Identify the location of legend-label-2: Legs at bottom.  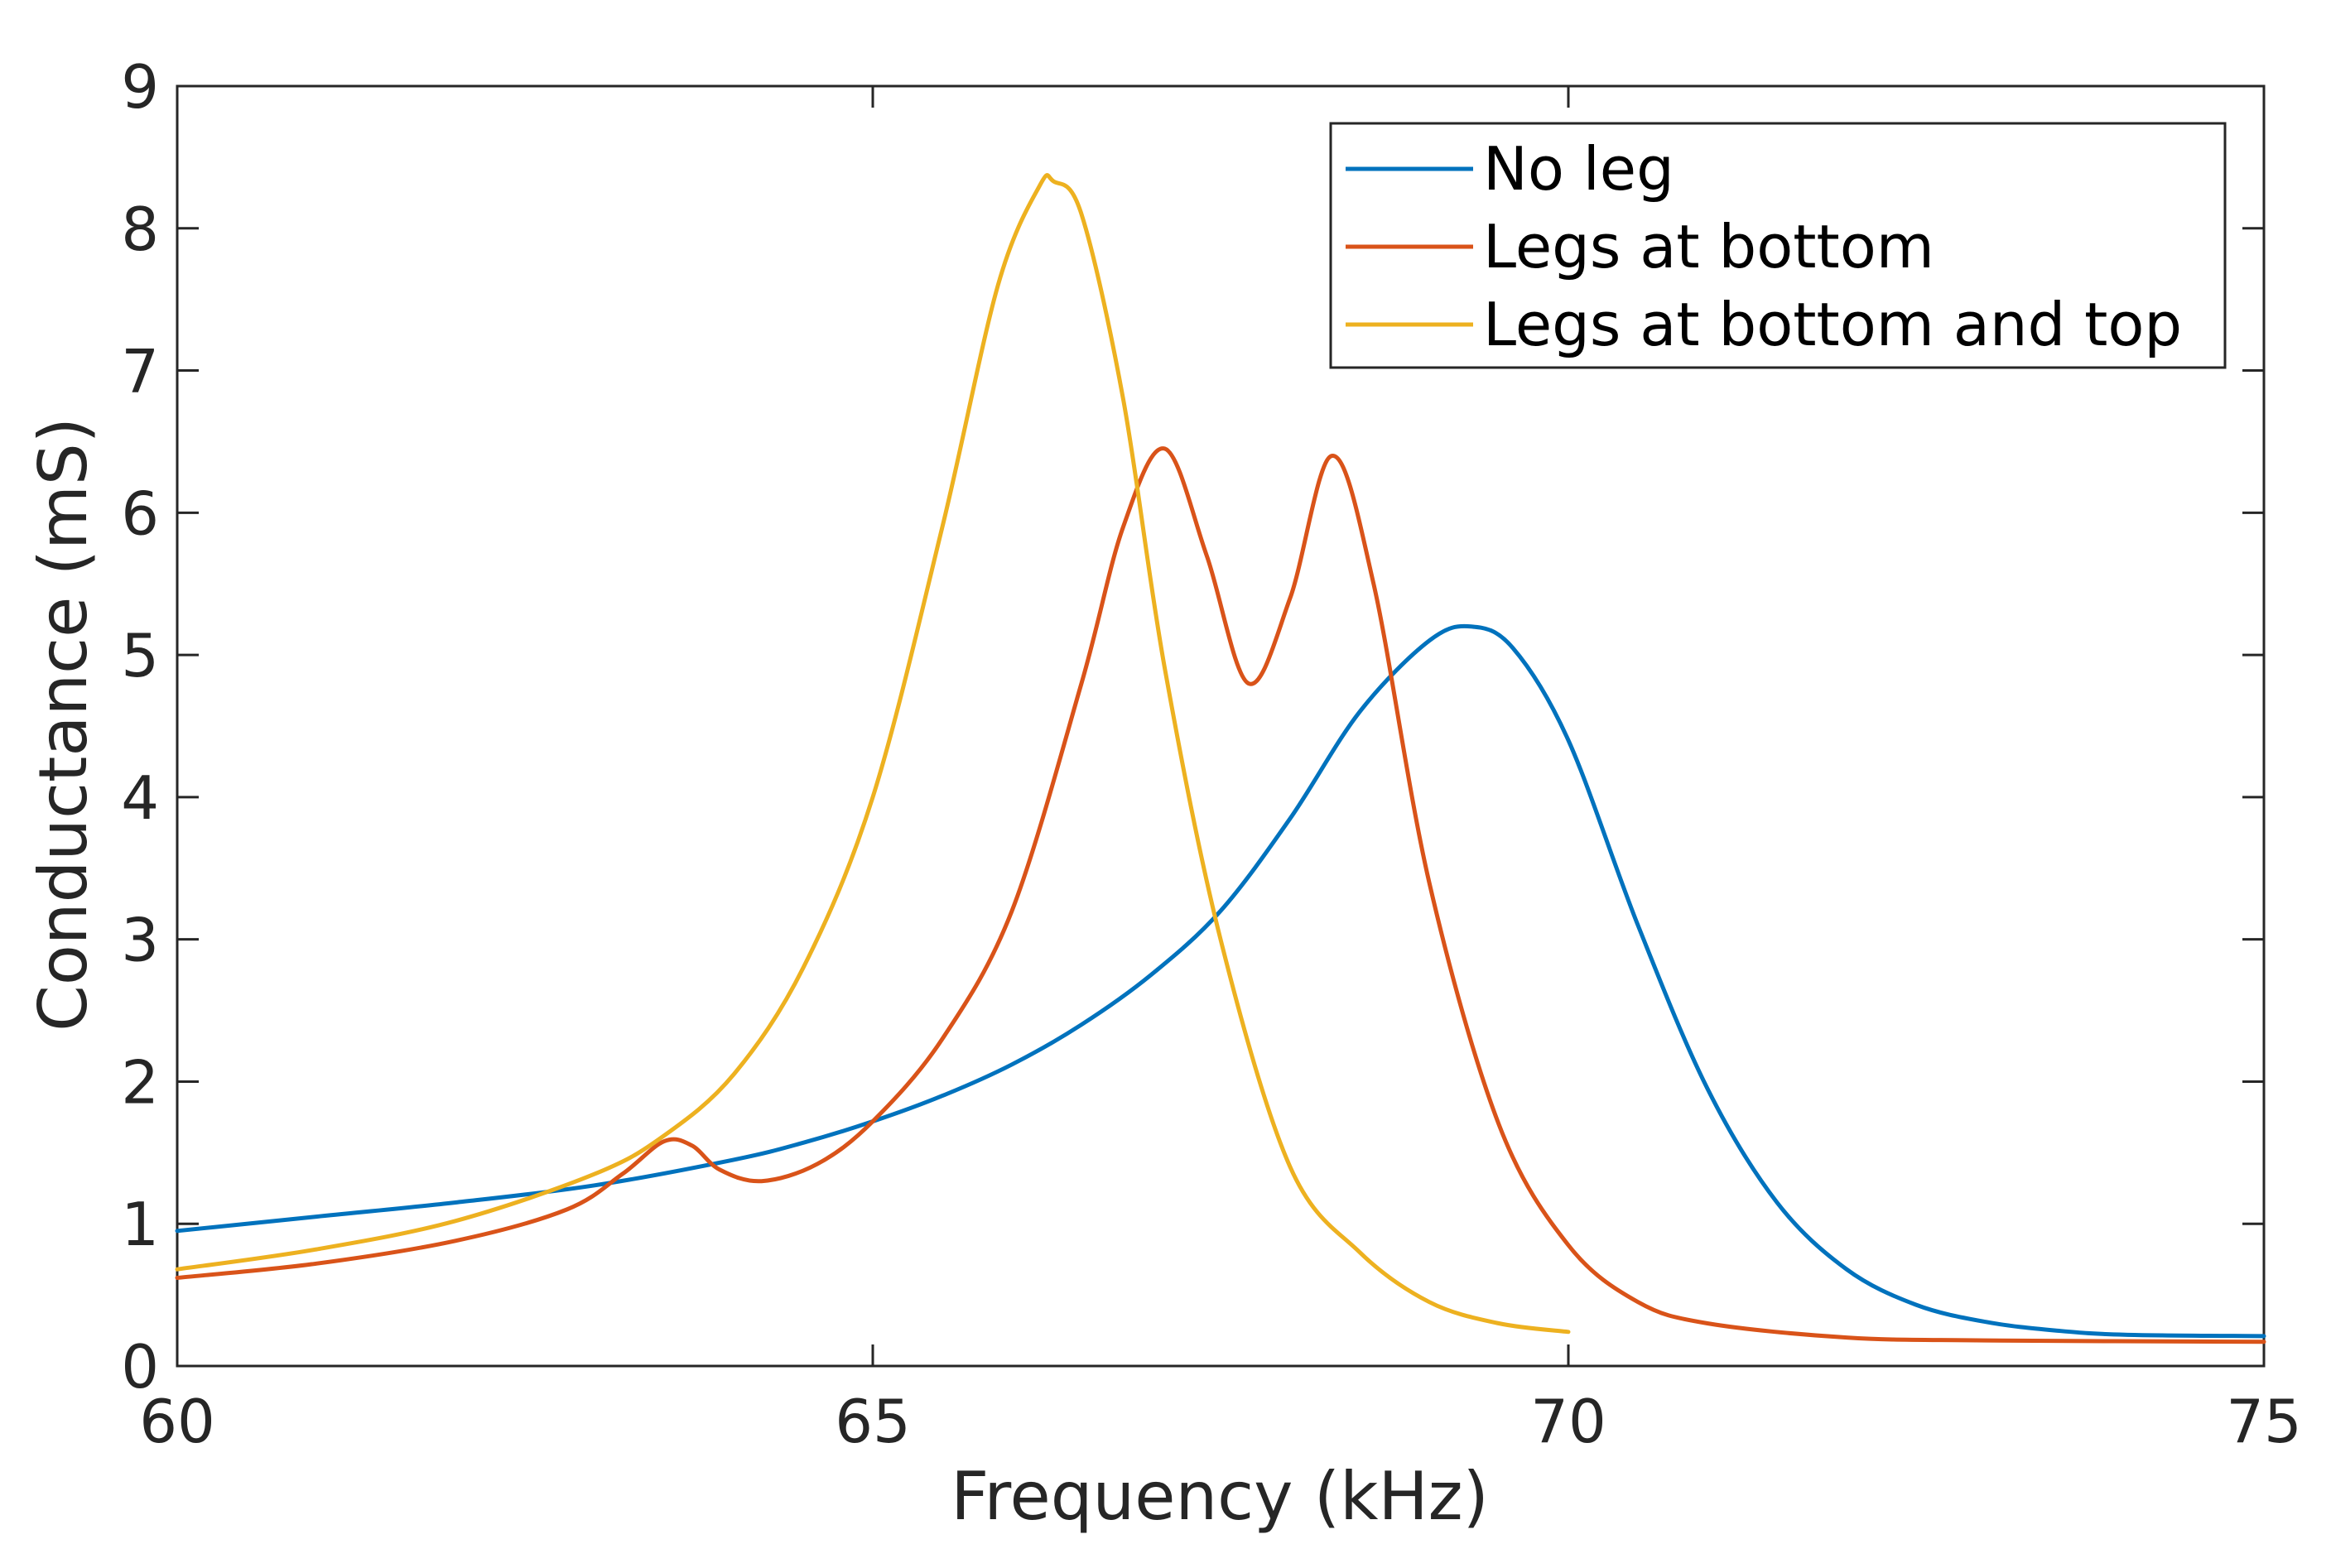
(1708, 246).